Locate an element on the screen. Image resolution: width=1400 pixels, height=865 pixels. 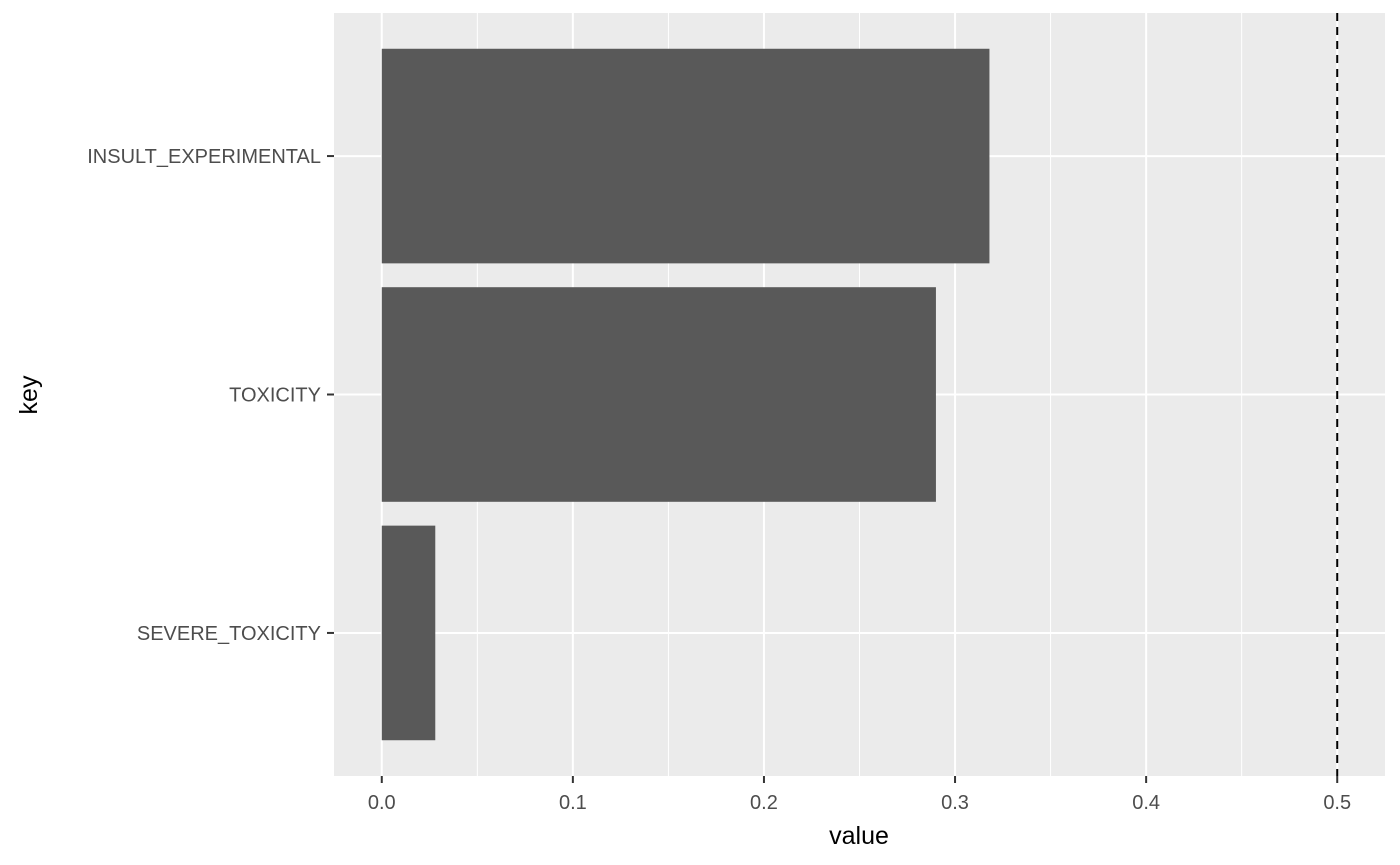
x-axis: 0.0 0.1 0.2 0.3 0.4 0.5 is located at coordinates (859, 795).